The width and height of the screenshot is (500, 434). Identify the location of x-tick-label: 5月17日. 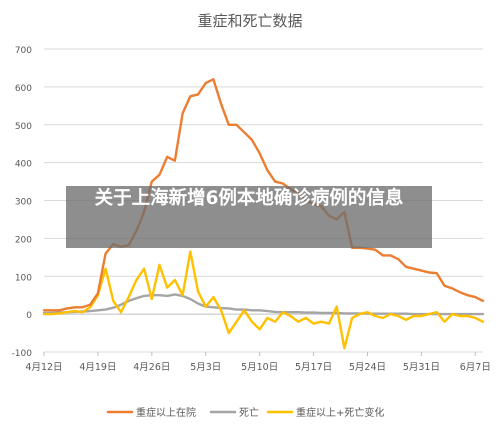
(313, 367).